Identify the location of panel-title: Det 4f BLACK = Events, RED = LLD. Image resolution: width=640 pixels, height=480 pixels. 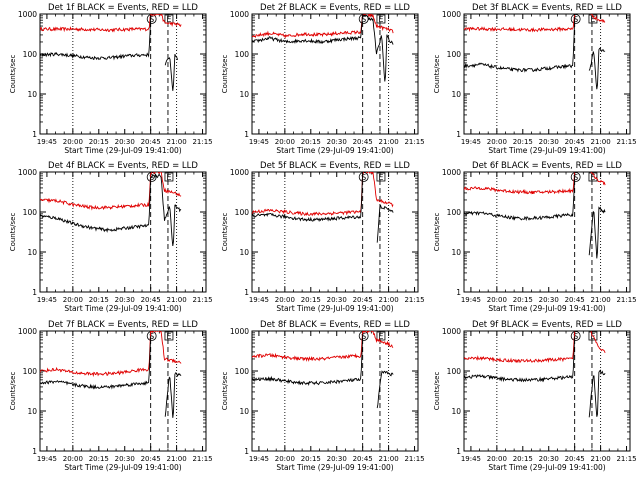
(123, 166).